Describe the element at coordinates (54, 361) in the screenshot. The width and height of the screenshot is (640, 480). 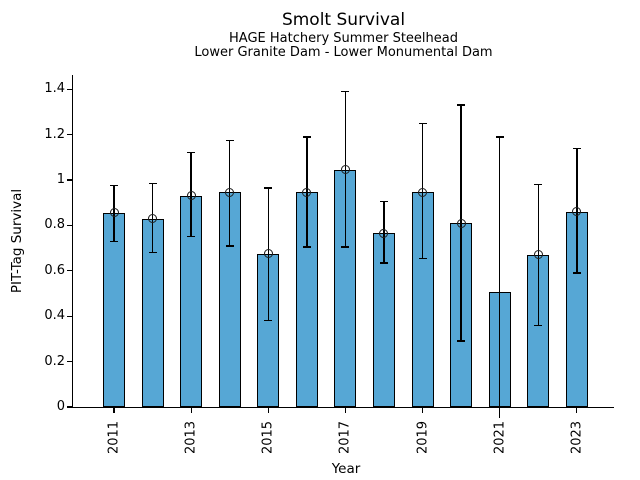
I see `y-tick-label: 0.2` at that location.